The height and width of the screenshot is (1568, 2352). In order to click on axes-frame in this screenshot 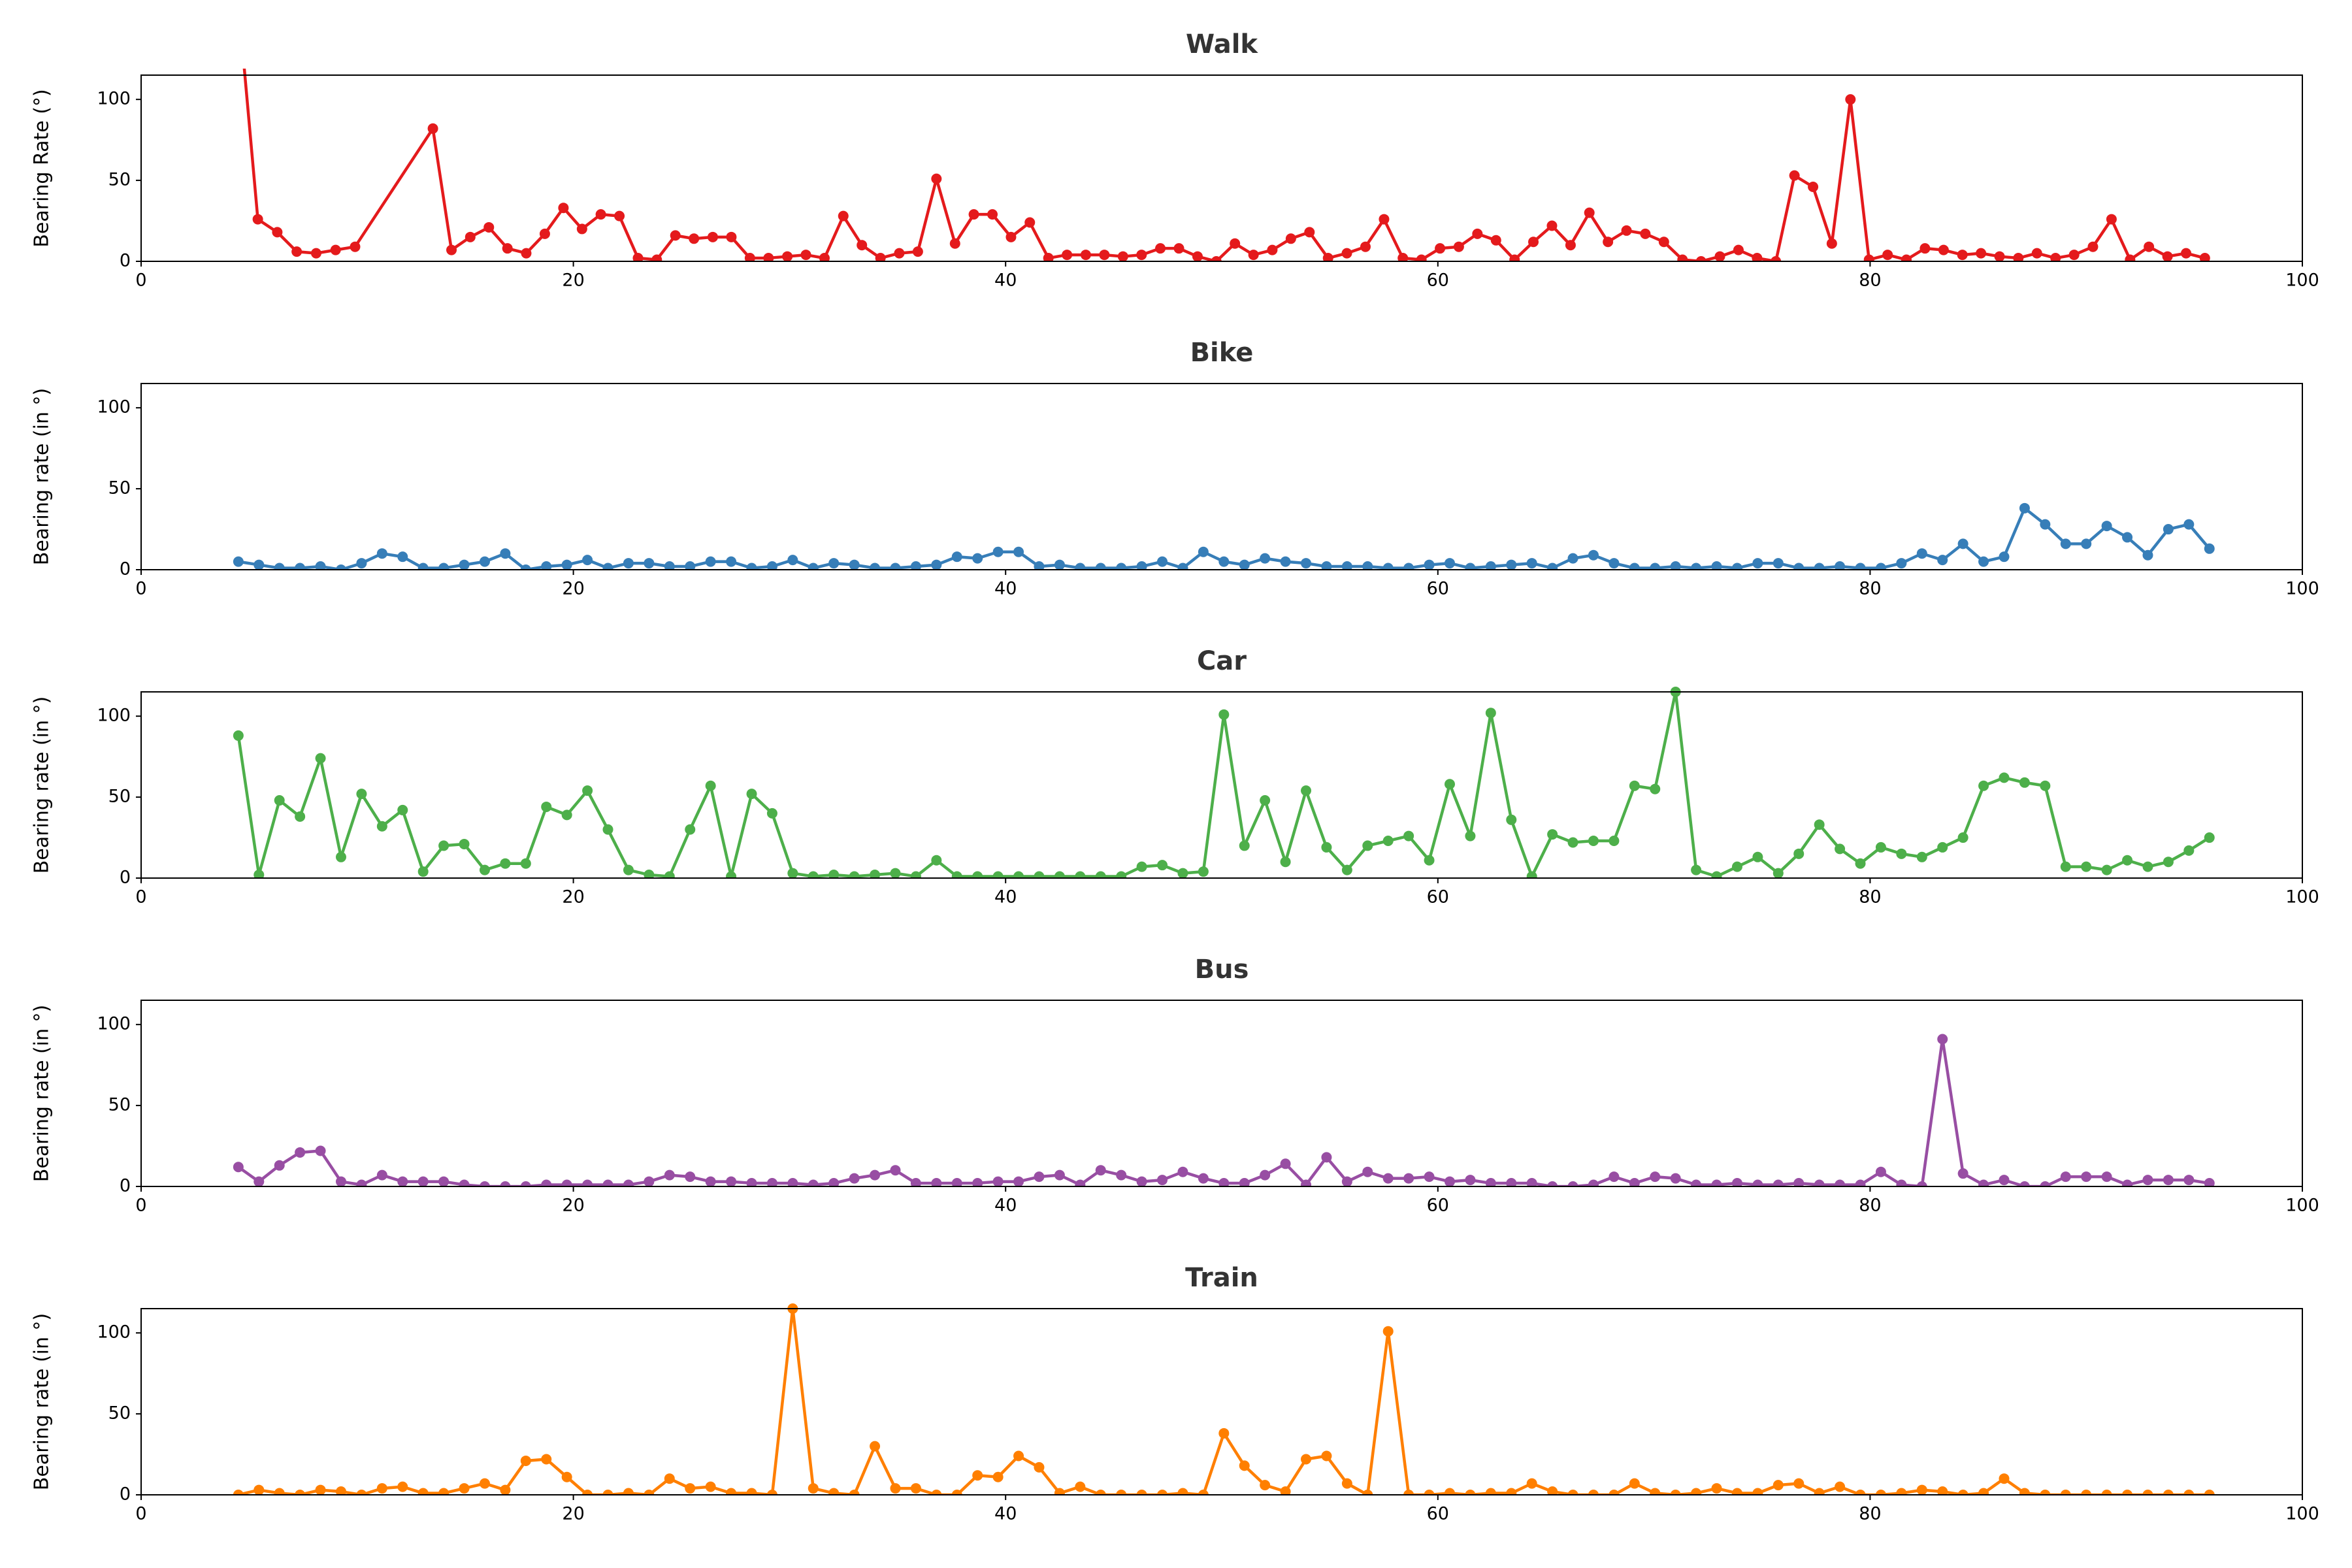, I will do `click(1221, 785)`.